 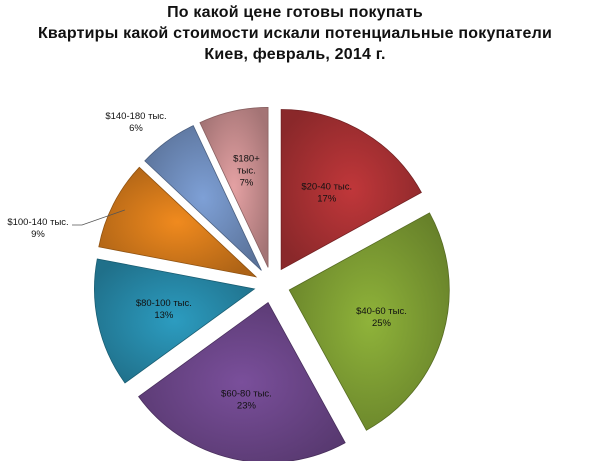 What do you see at coordinates (246, 171) in the screenshot?
I see `slice-label-6: $180+ тыс. 7%` at bounding box center [246, 171].